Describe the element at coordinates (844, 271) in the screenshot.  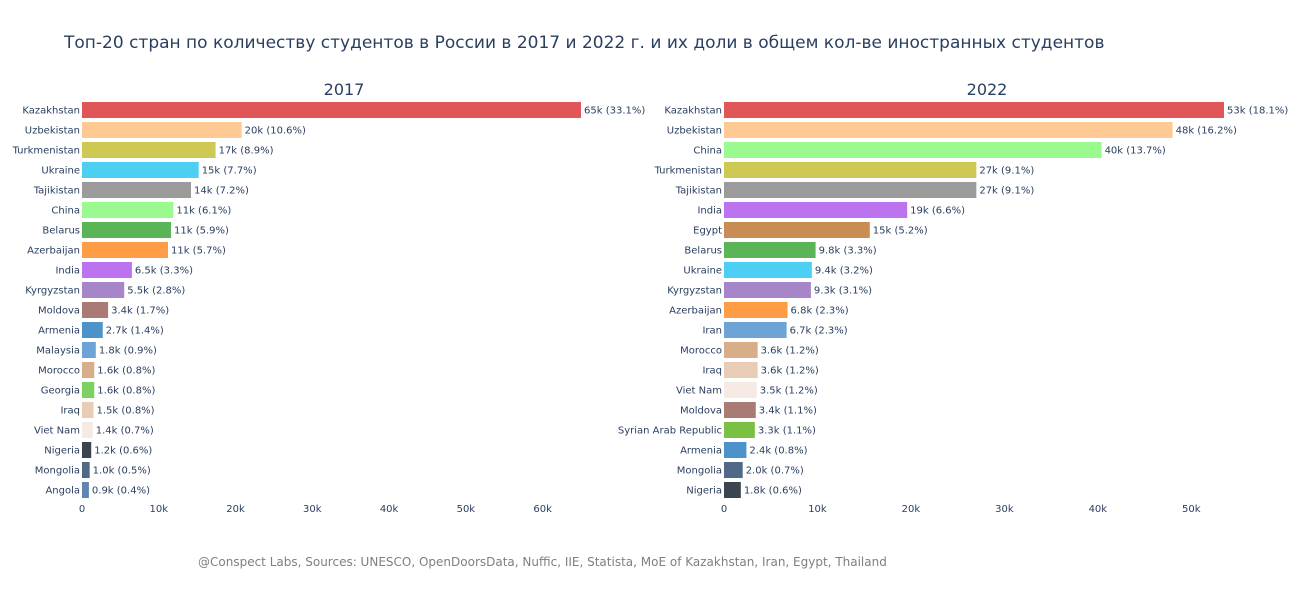
I see `data-label: 9.4k (3.2%)` at that location.